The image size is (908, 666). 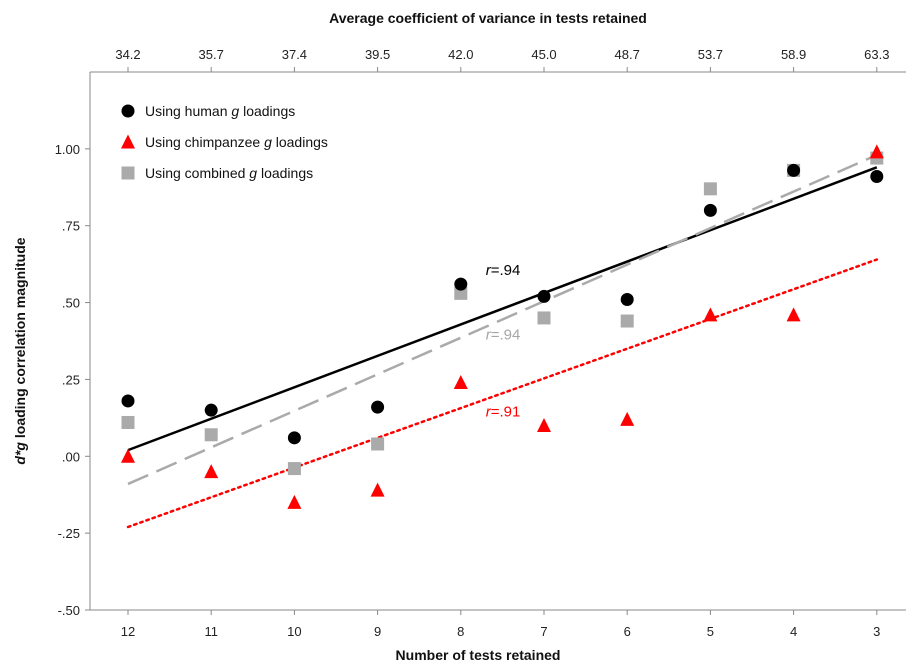 I want to click on legend-label-series-1: Using chimpanzee g loadings, so click(x=236, y=142).